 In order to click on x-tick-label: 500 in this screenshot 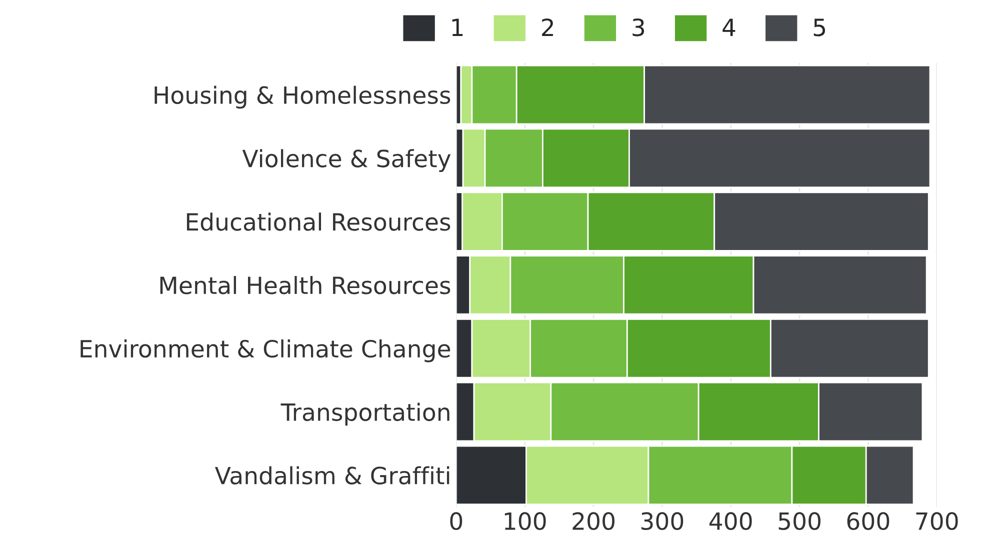, I will do `click(799, 521)`.